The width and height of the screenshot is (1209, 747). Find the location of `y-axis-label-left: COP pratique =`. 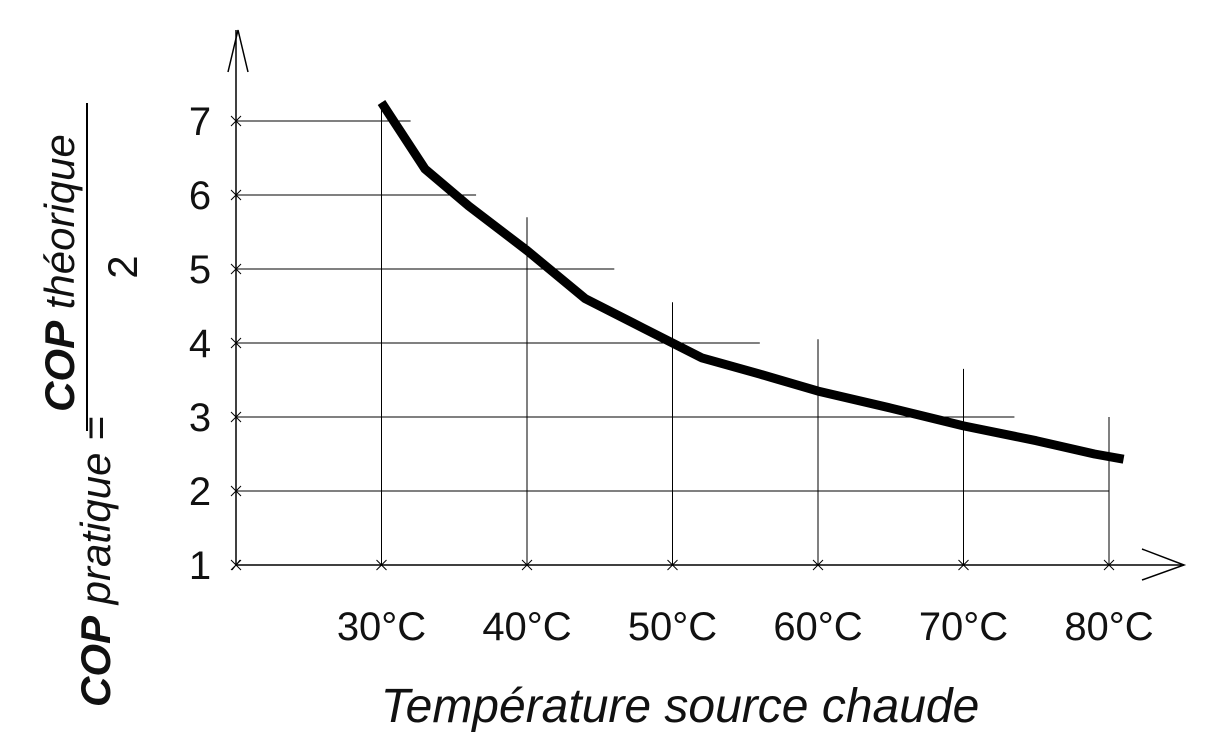

y-axis-label-left: COP pratique = is located at coordinates (95, 561).